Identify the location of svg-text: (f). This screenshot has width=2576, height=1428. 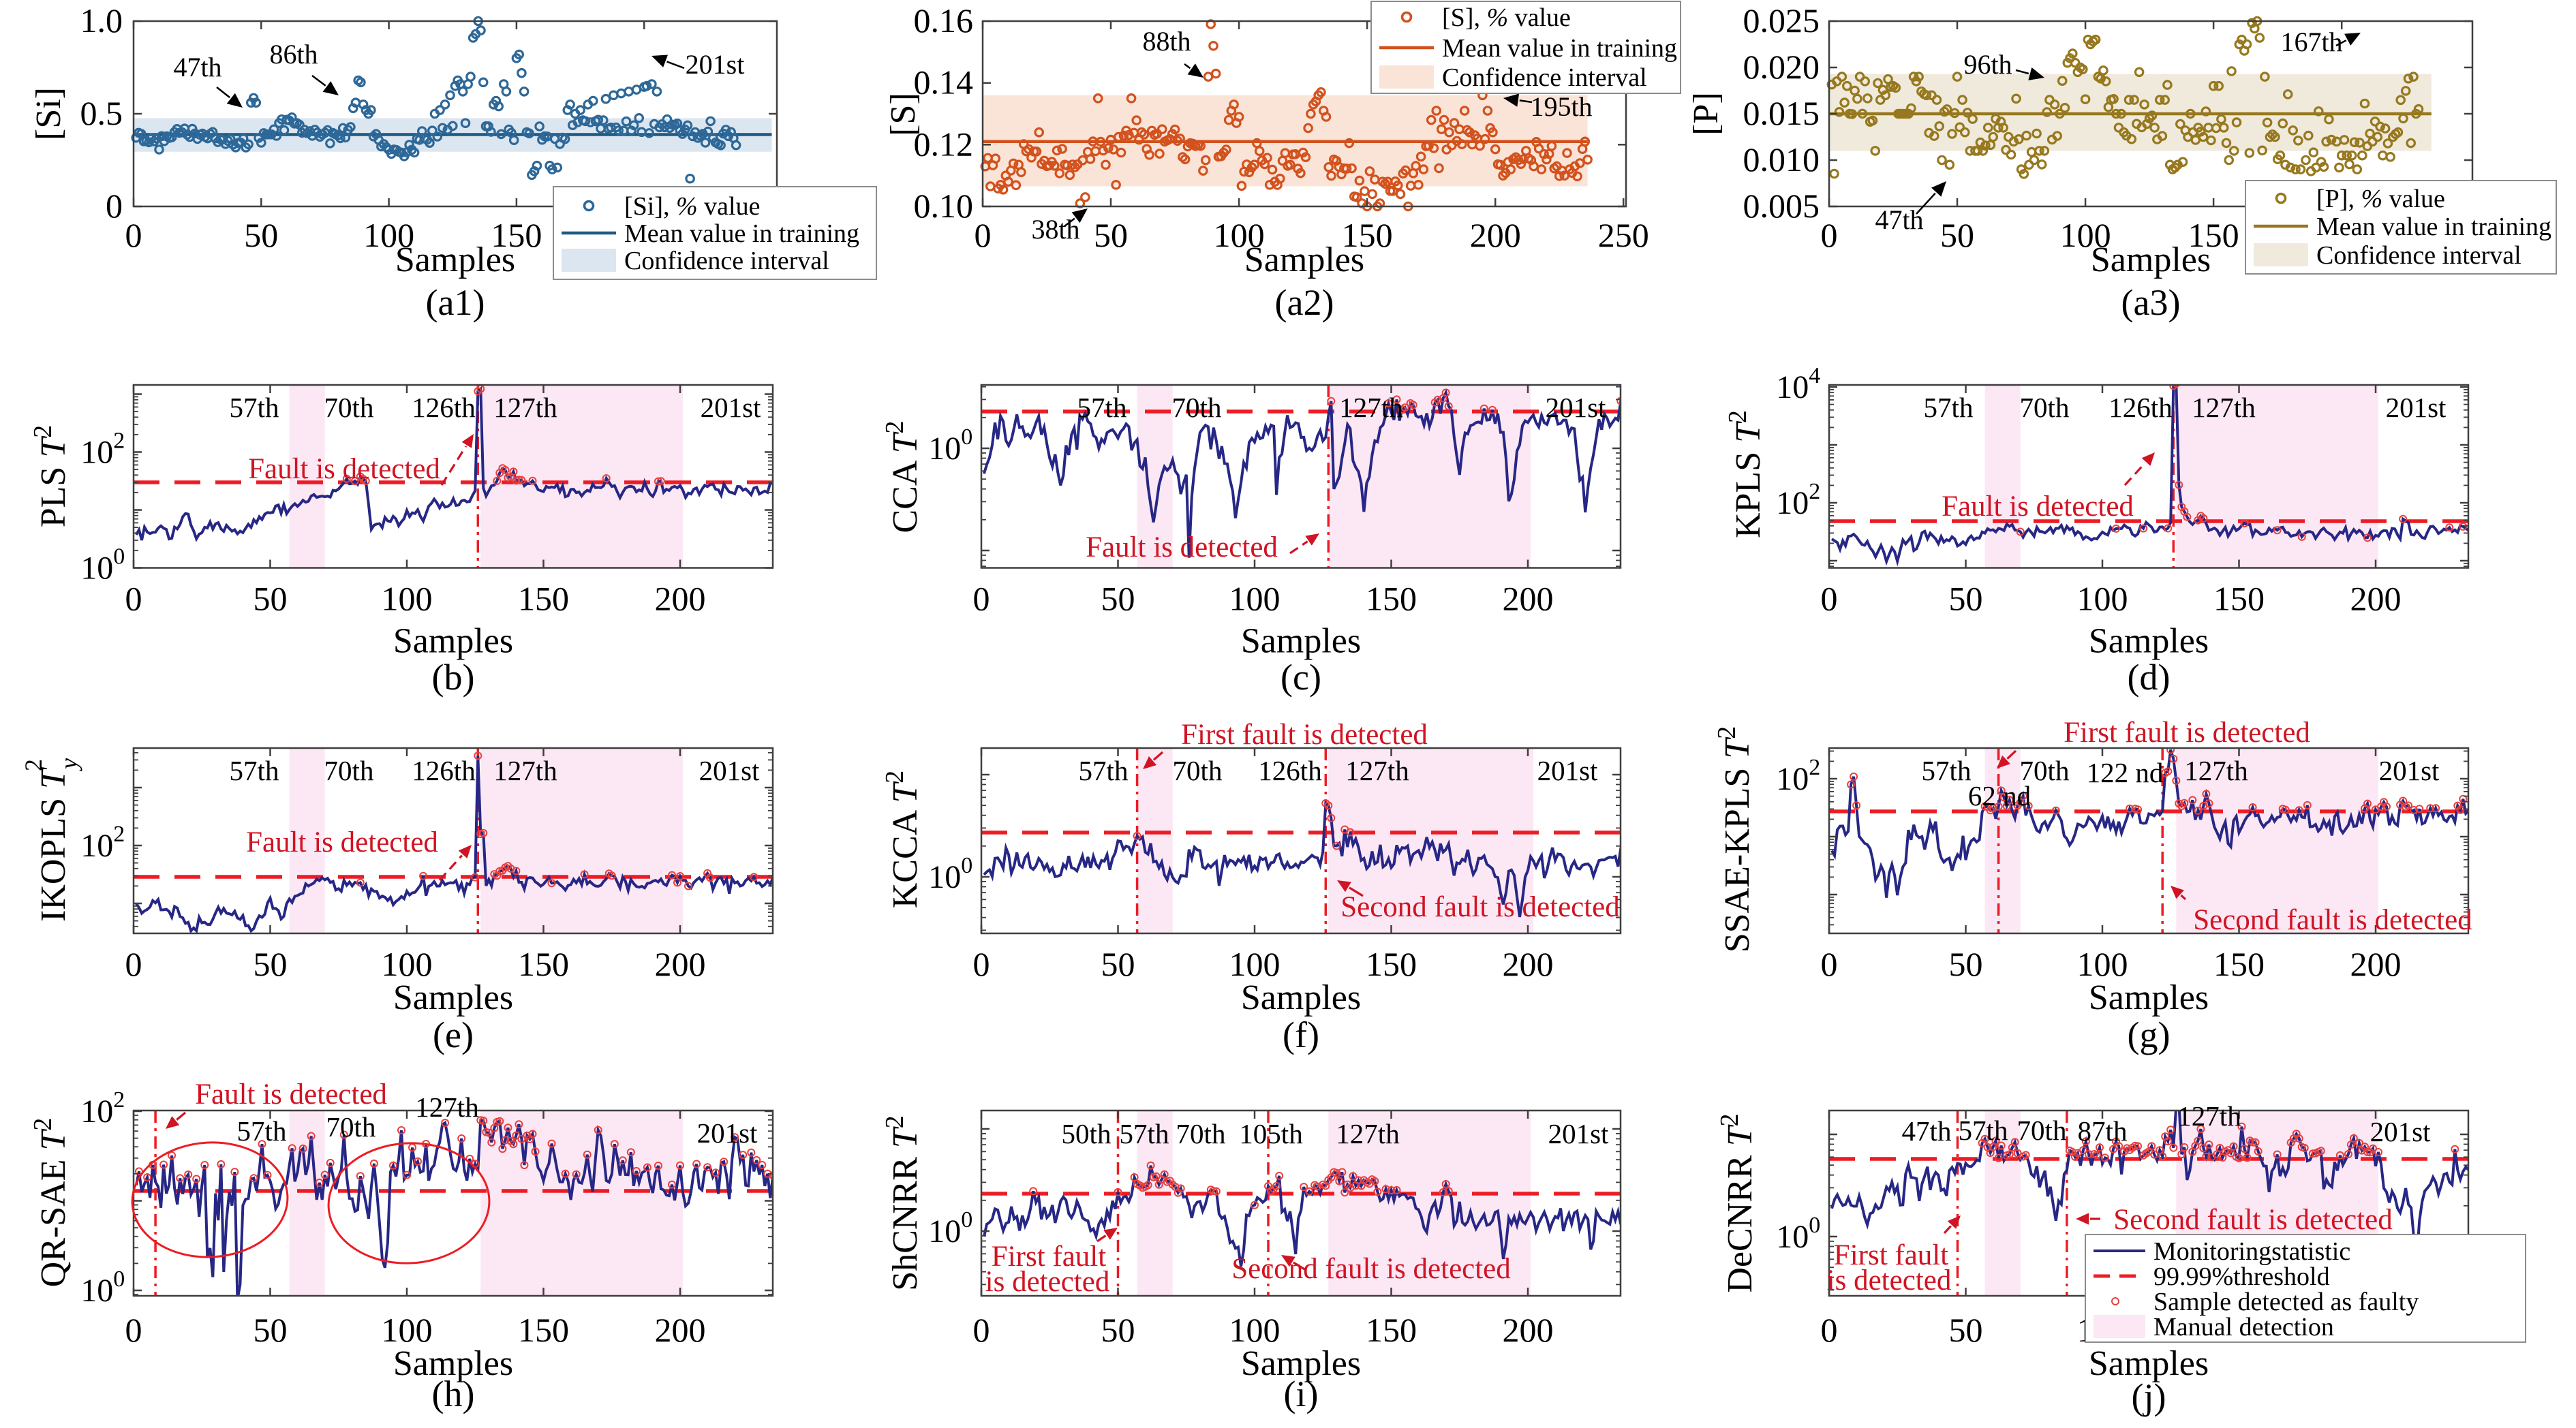
(1301, 1034).